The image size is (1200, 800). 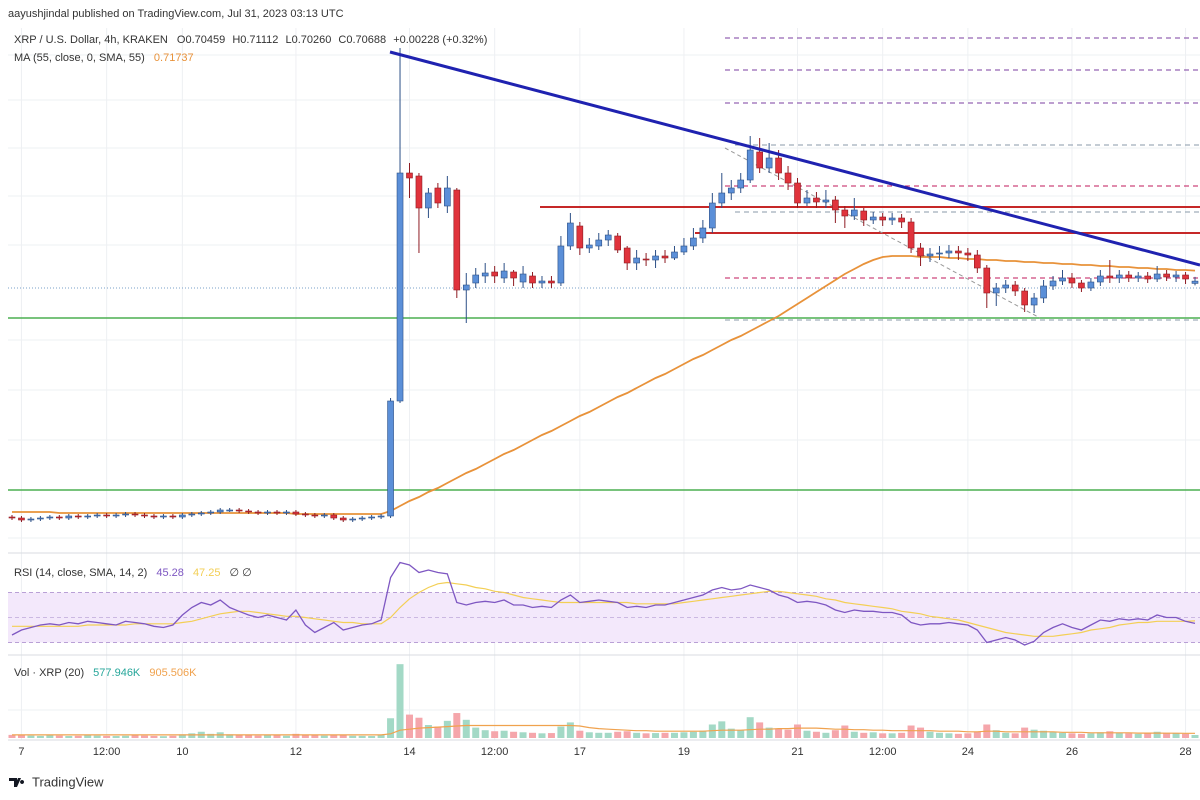 What do you see at coordinates (883, 752) in the screenshot?
I see `x-tick-label: 12:00` at bounding box center [883, 752].